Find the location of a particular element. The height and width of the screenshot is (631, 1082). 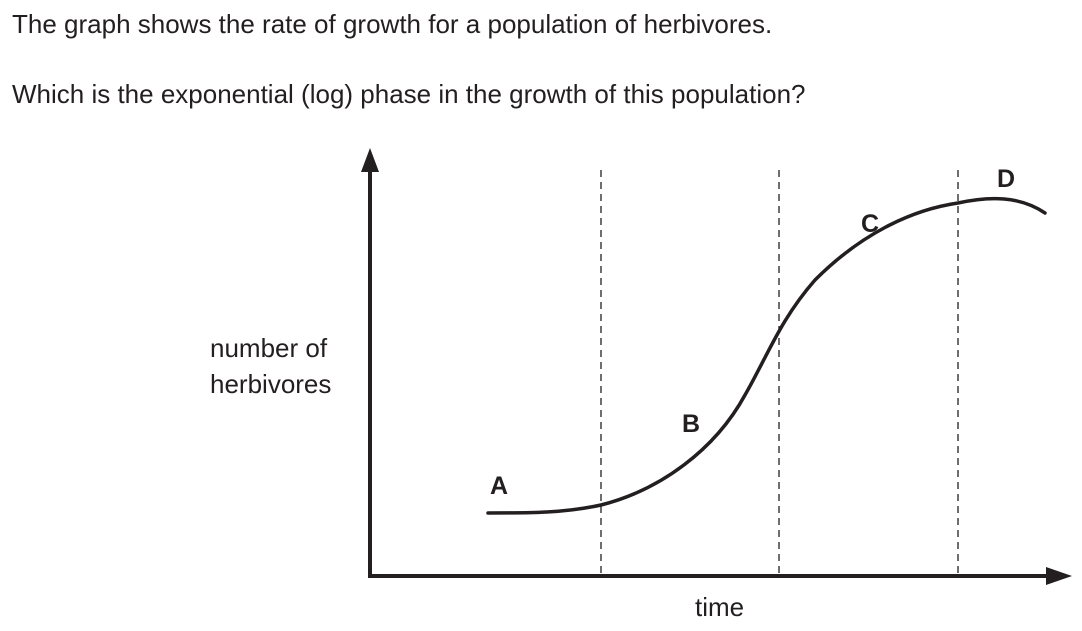

phase-label-b: B is located at coordinates (691, 424).